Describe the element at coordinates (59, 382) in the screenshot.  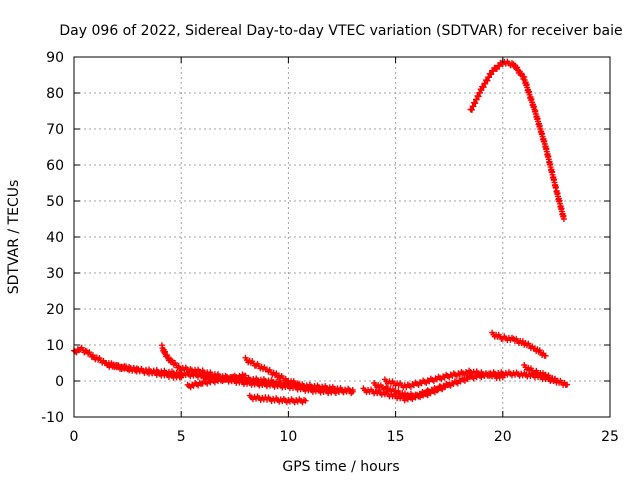
I see `y-tick-label: 0` at that location.